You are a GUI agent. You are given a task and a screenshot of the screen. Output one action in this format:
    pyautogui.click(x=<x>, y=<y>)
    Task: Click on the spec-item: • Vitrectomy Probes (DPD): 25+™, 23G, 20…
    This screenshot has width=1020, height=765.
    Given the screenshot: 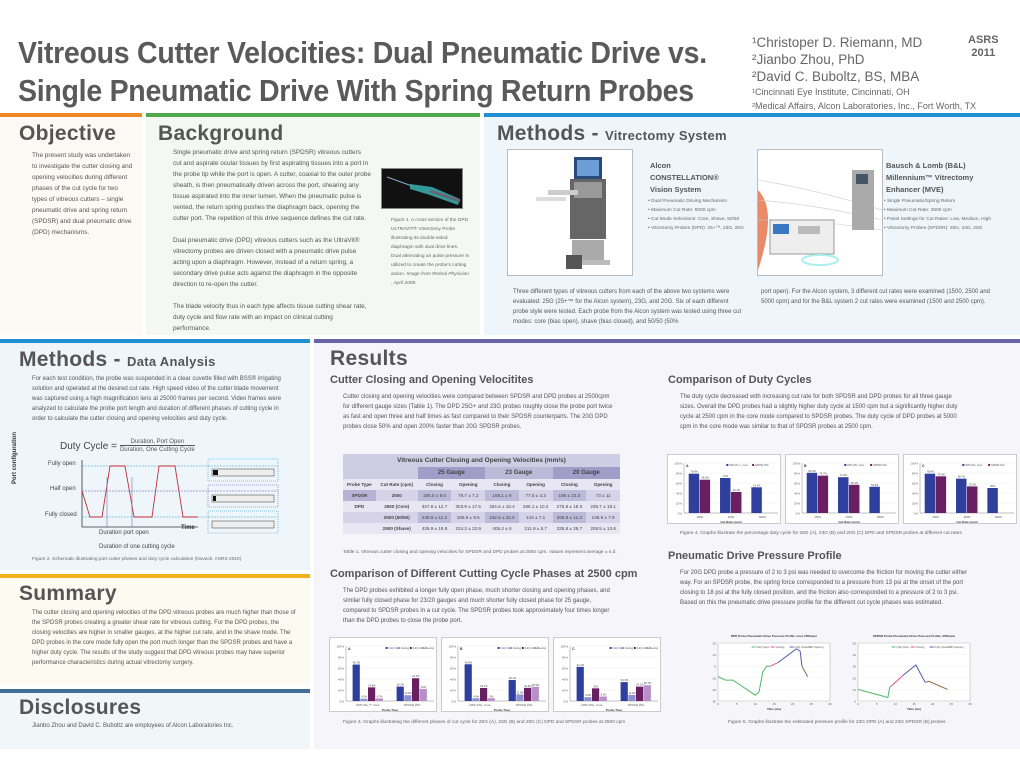 What is the action you would take?
    pyautogui.click(x=696, y=228)
    